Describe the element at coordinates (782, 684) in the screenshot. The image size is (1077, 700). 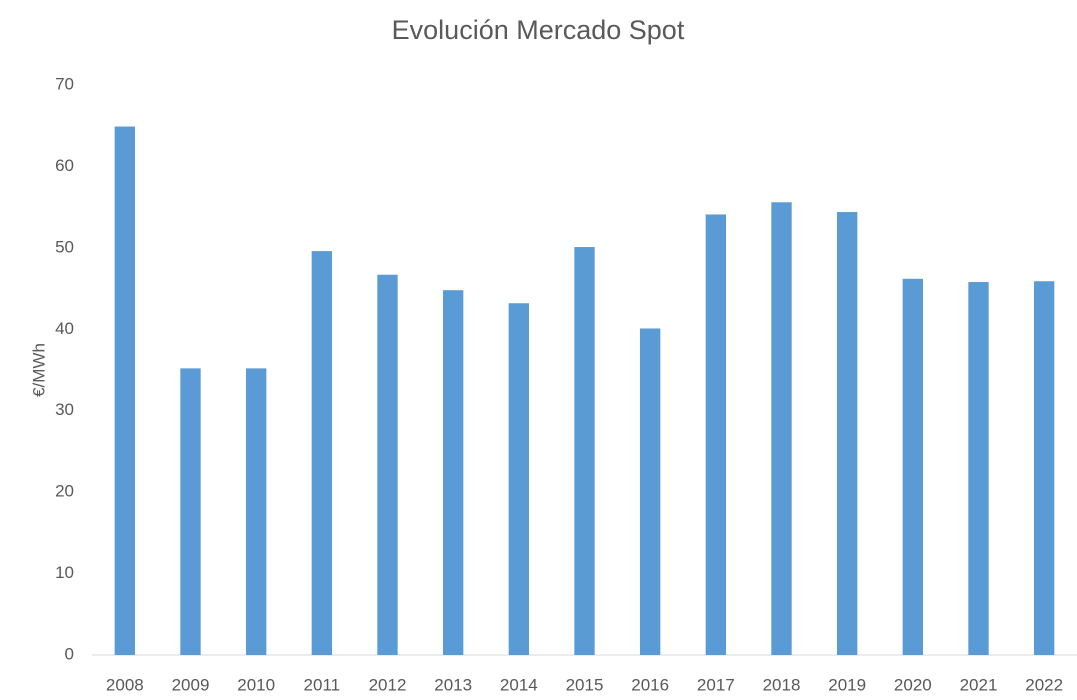
I see `x-tick-label: 2018` at that location.